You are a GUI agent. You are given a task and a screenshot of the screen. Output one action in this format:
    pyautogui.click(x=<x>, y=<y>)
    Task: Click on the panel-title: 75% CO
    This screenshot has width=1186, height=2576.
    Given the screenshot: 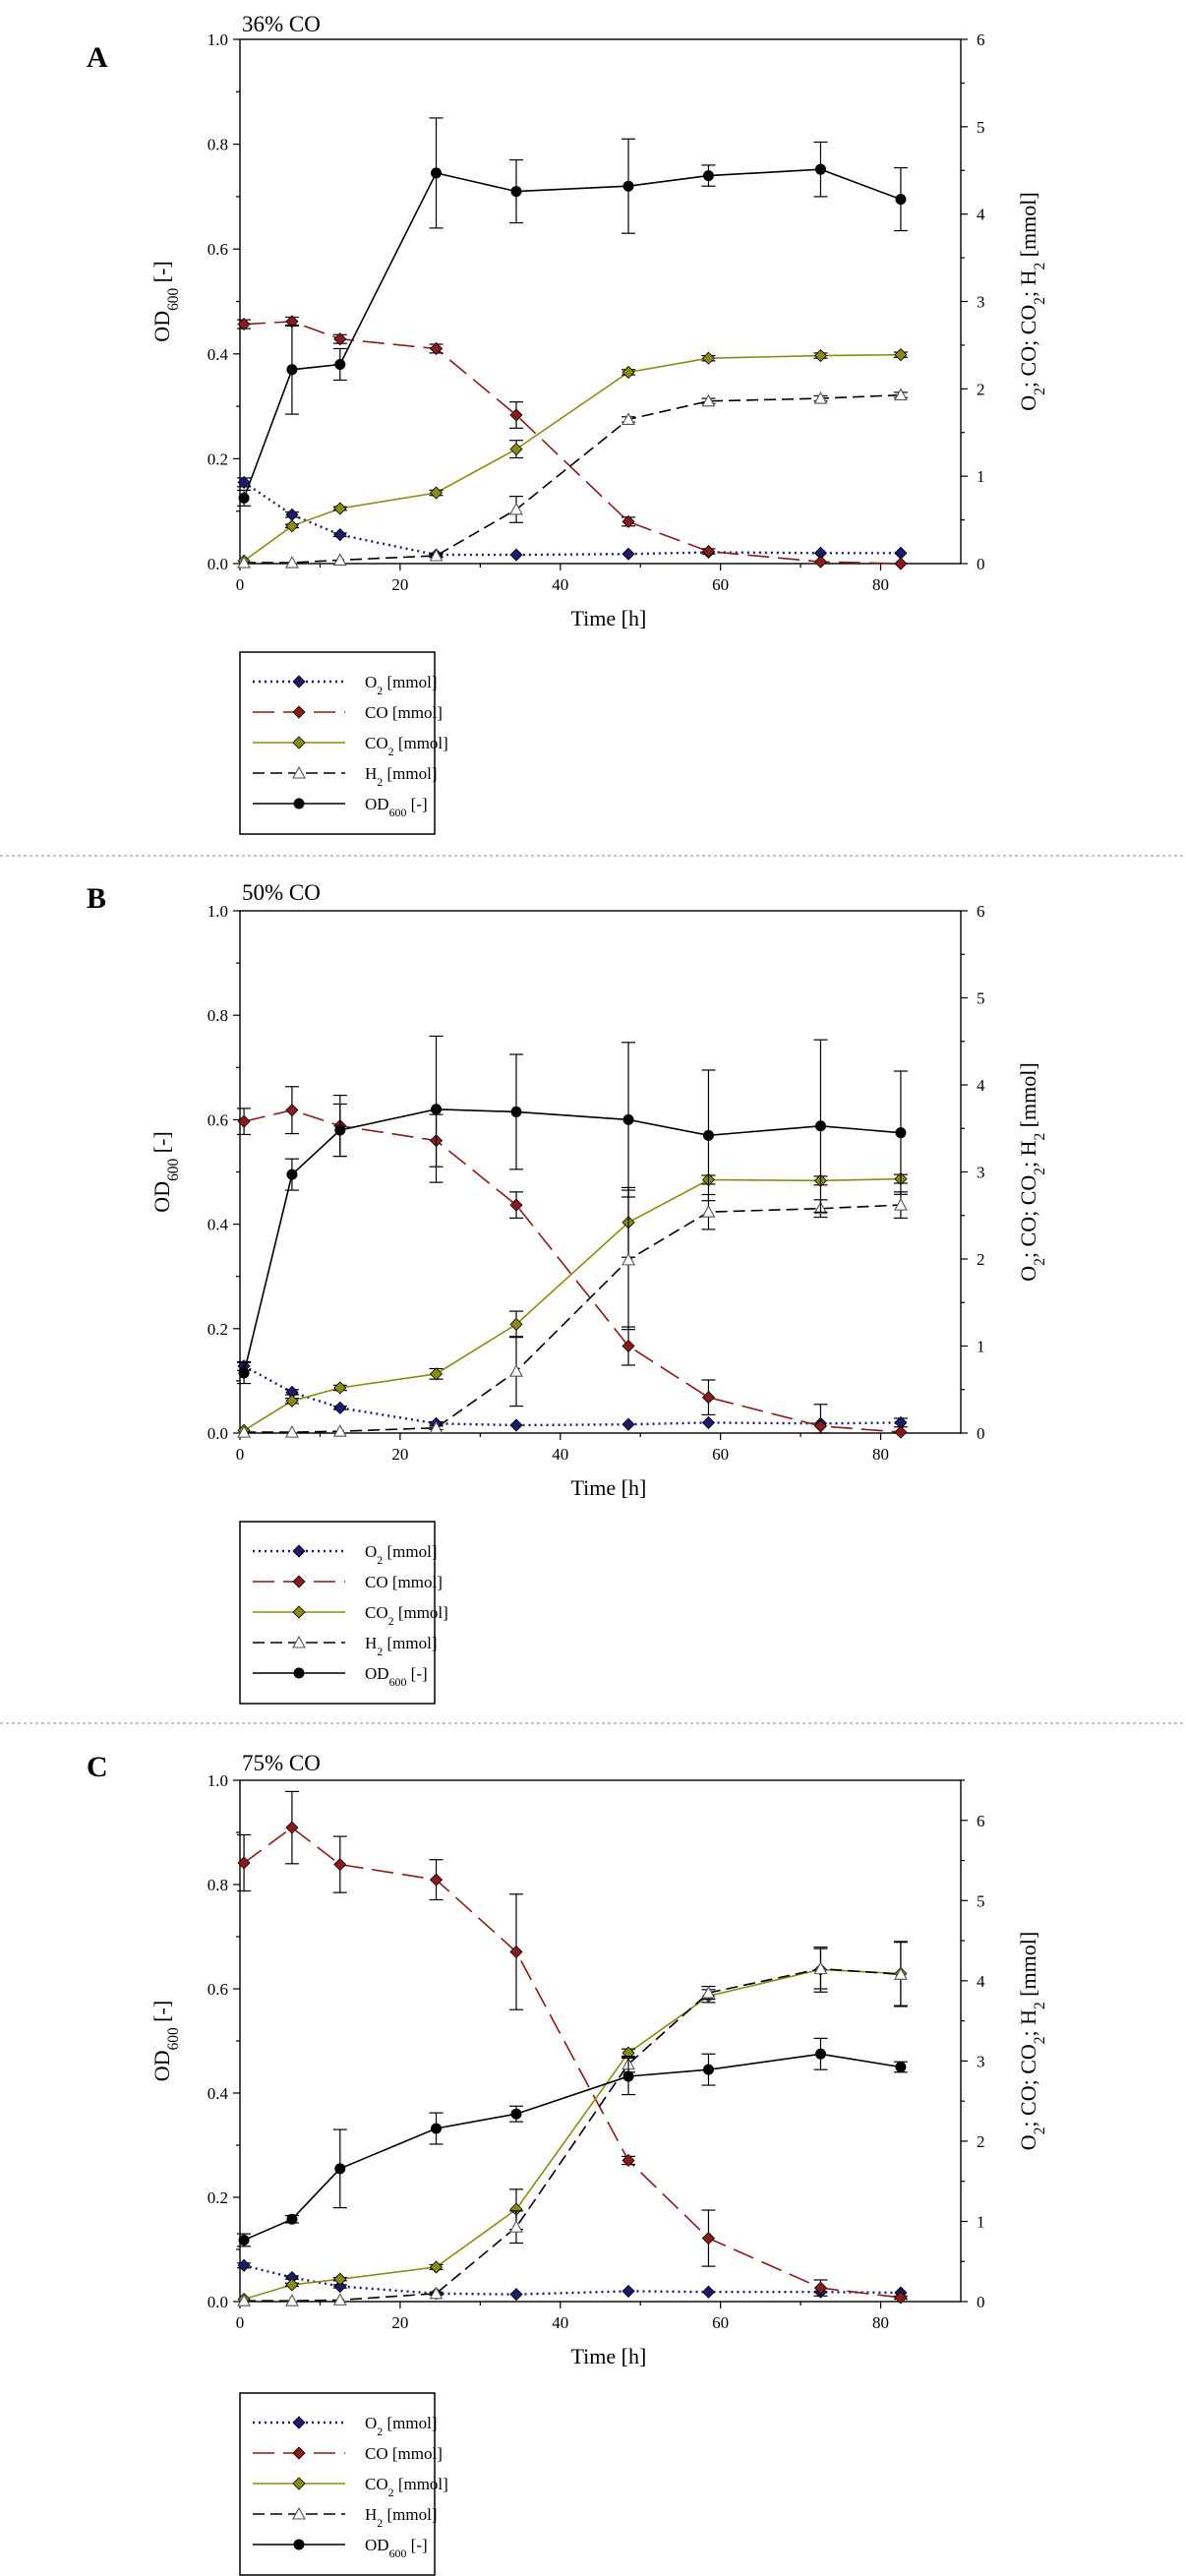 What is the action you would take?
    pyautogui.click(x=281, y=1763)
    